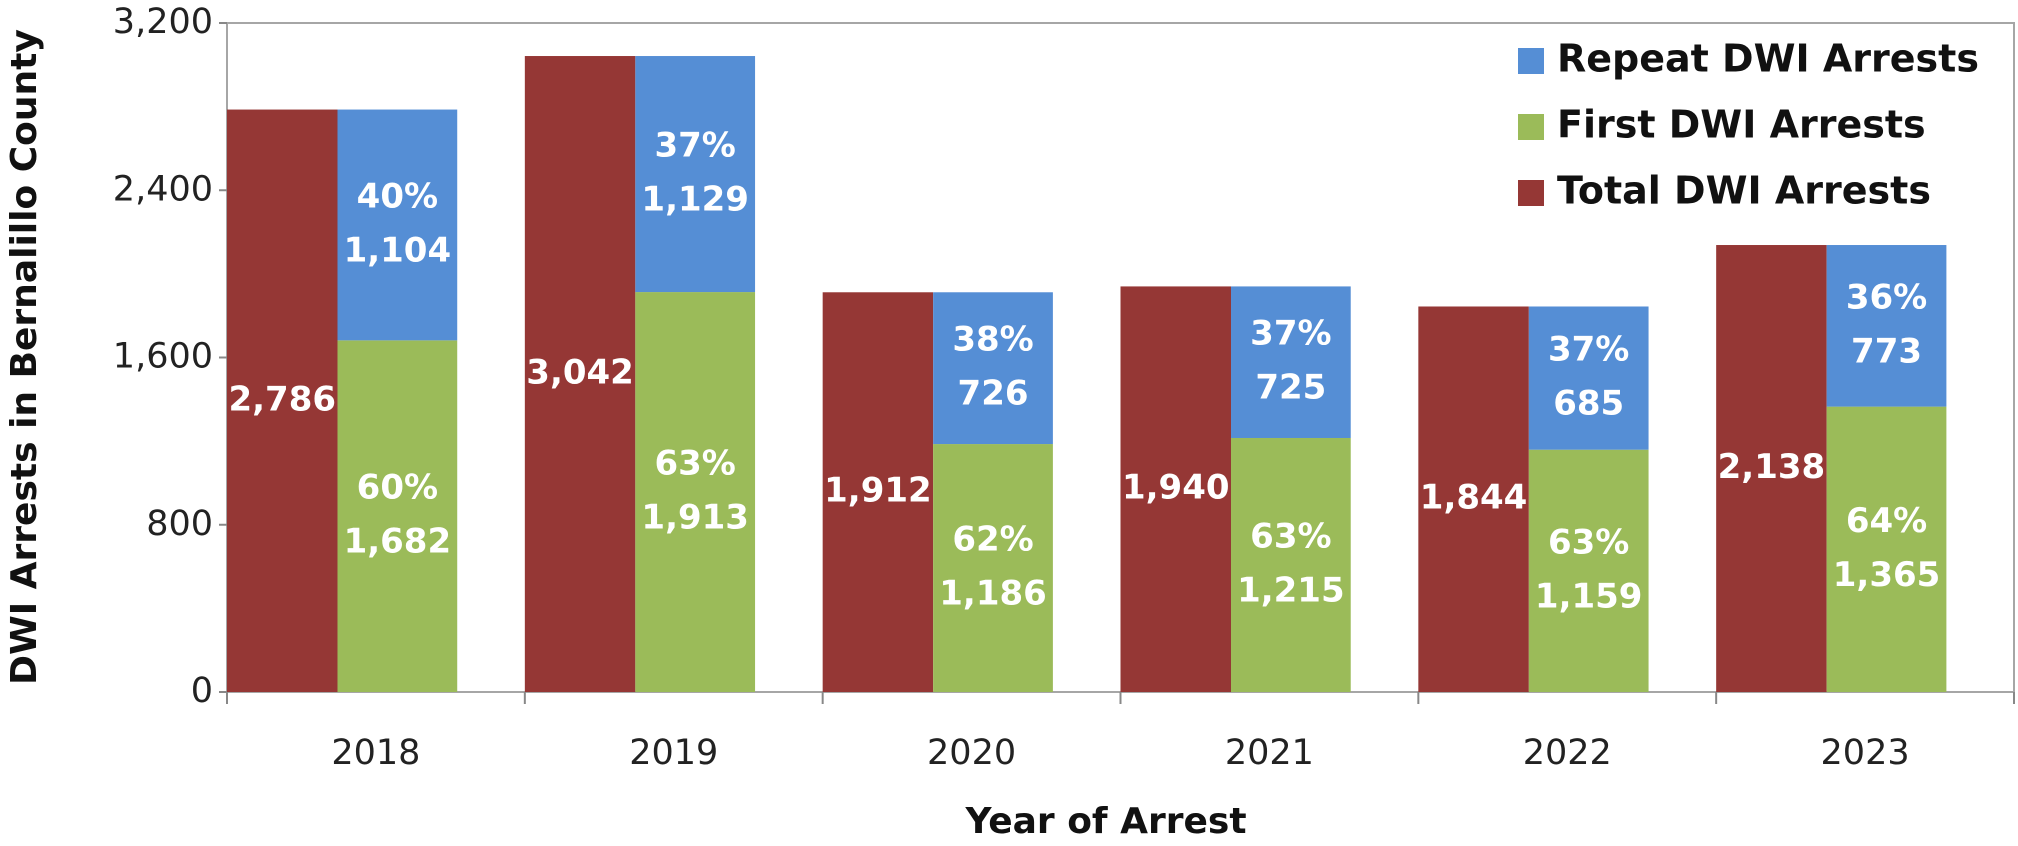 The height and width of the screenshot is (846, 2018). I want to click on legend-label: Repeat DWI Arrests, so click(1768, 59).